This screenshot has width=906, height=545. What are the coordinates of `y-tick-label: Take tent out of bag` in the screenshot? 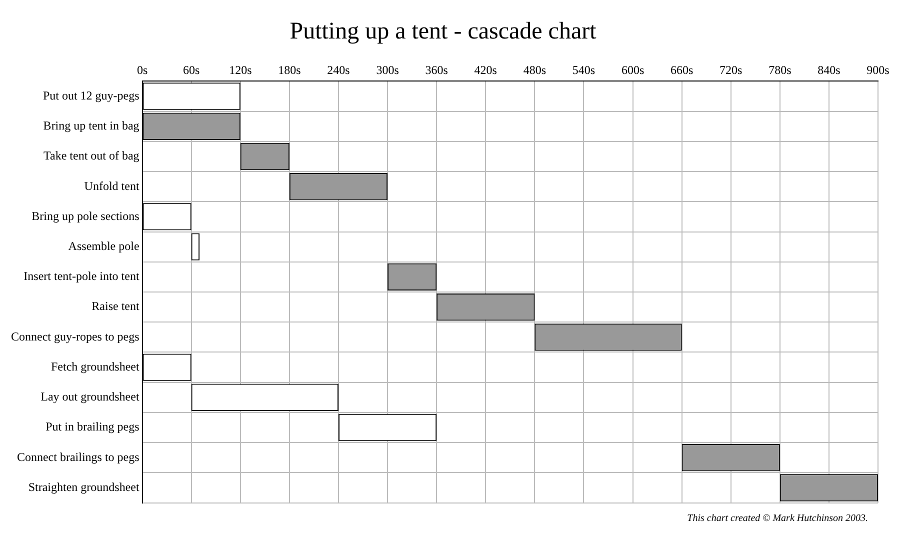 It's located at (92, 155).